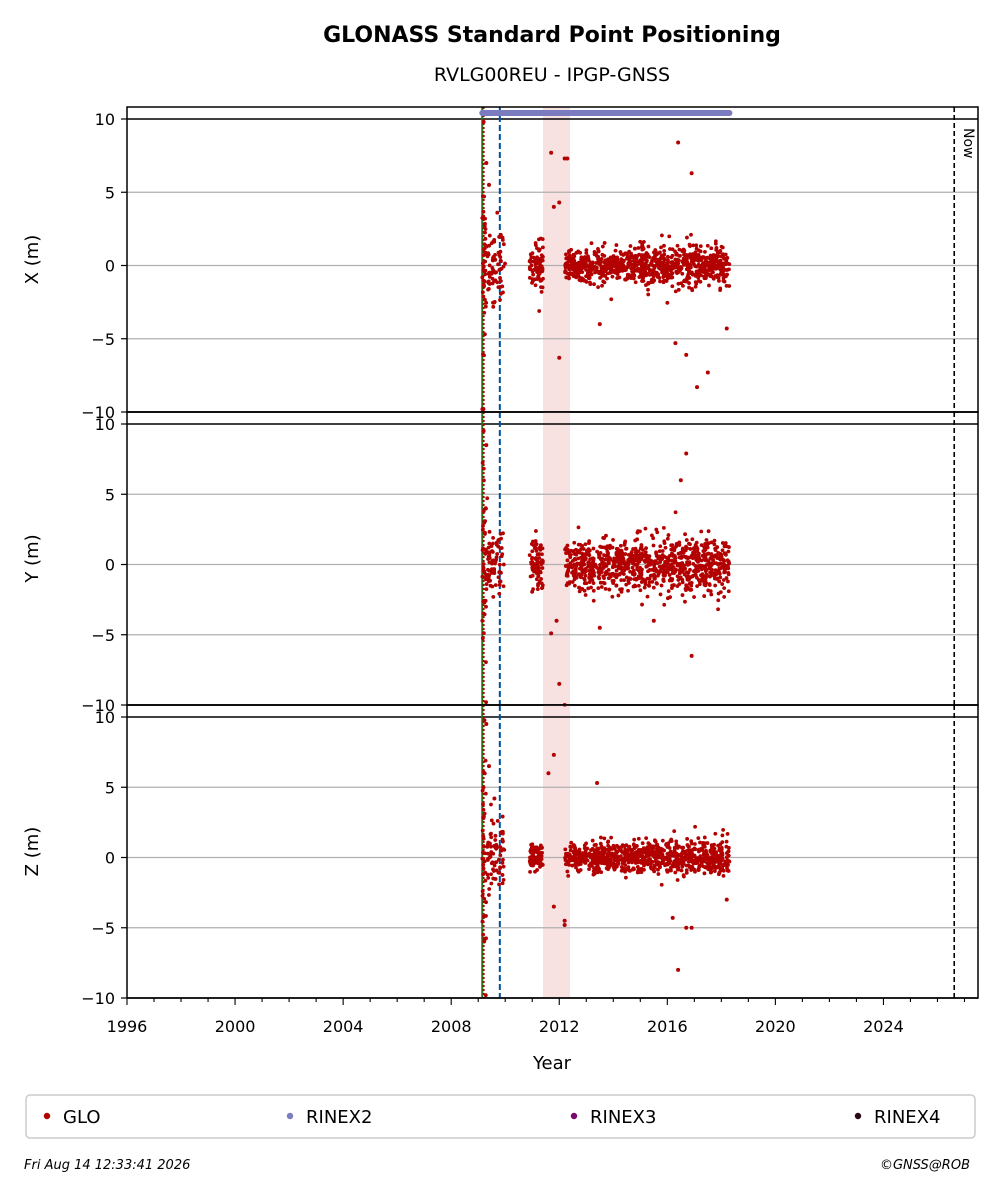  What do you see at coordinates (235, 1026) in the screenshot?
I see `x-tick-label: 2000` at bounding box center [235, 1026].